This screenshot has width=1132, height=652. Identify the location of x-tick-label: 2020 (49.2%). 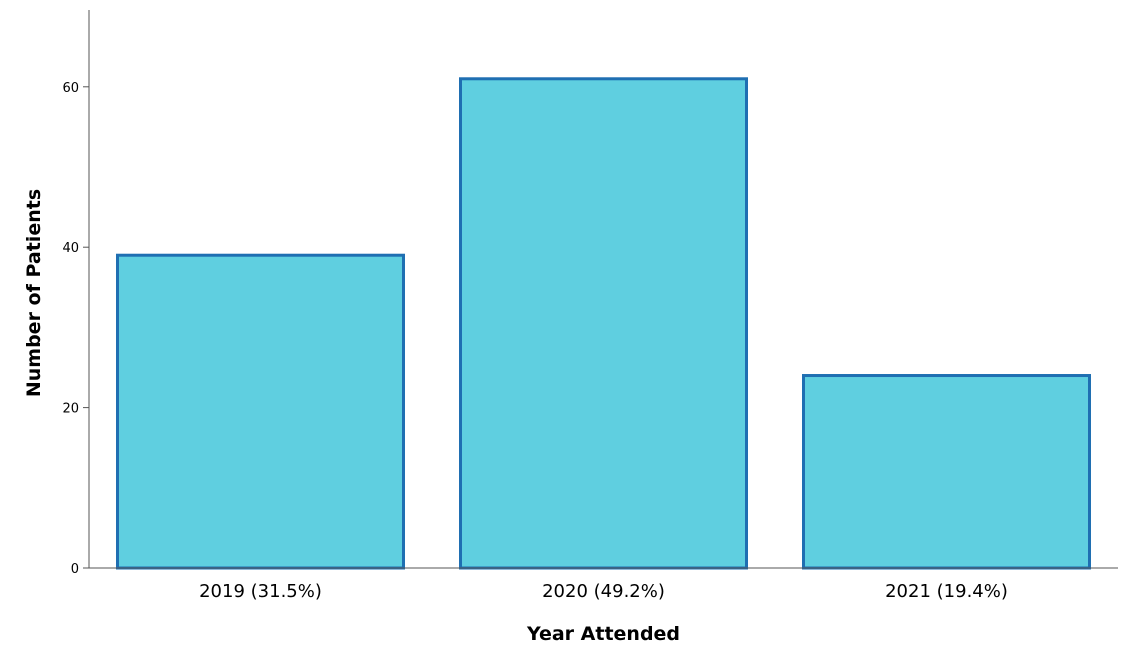
(603, 591).